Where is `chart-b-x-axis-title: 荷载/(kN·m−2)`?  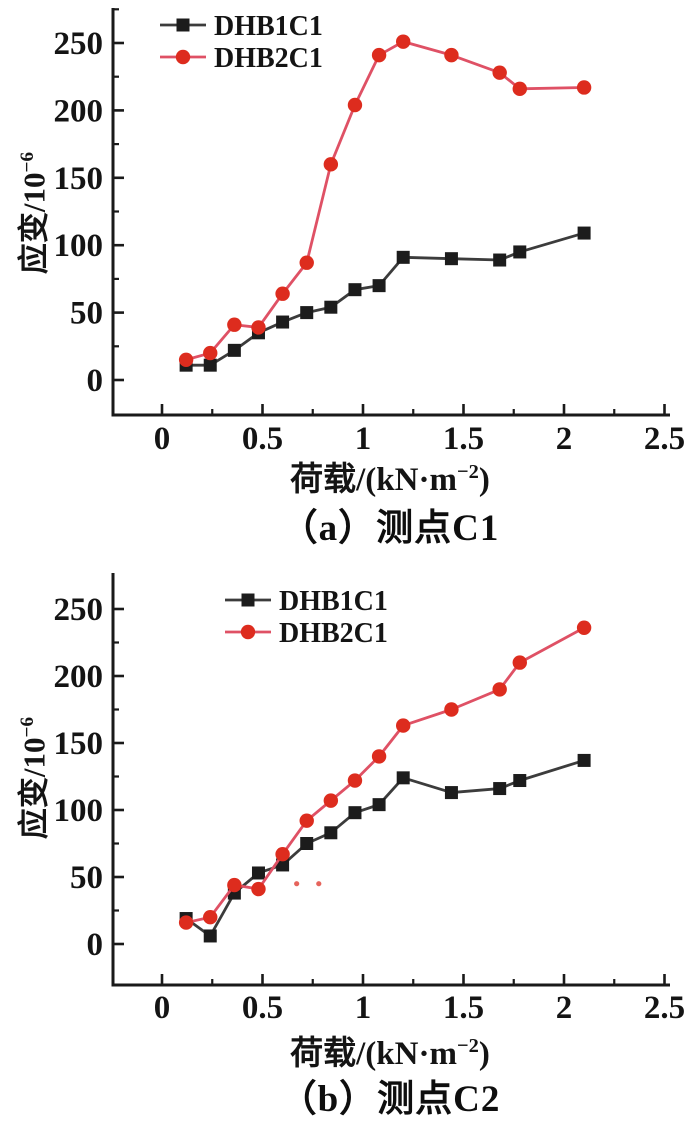 chart-b-x-axis-title: 荷载/(kN·m−2) is located at coordinates (380, 1050).